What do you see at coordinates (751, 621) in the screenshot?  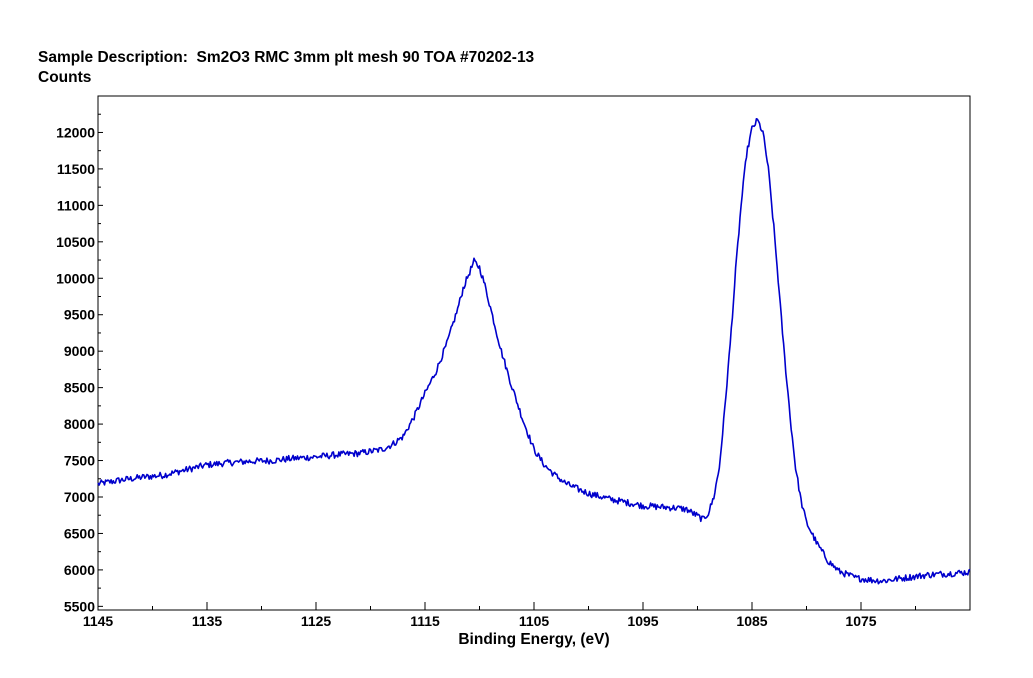 I see `x-tick-label: 1085` at bounding box center [751, 621].